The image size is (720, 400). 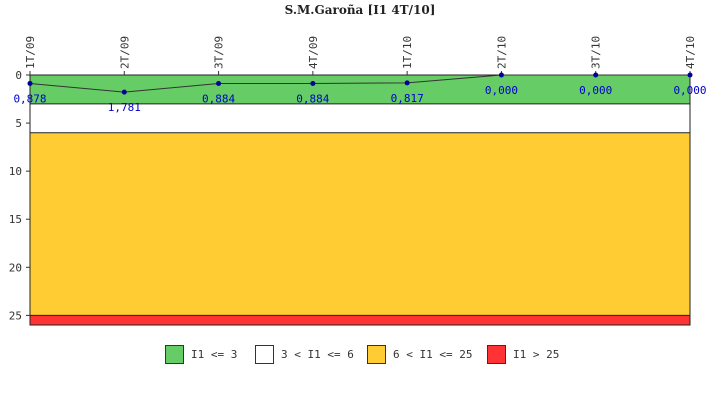 I want to click on x-tick-label: 3T/10, so click(x=596, y=52).